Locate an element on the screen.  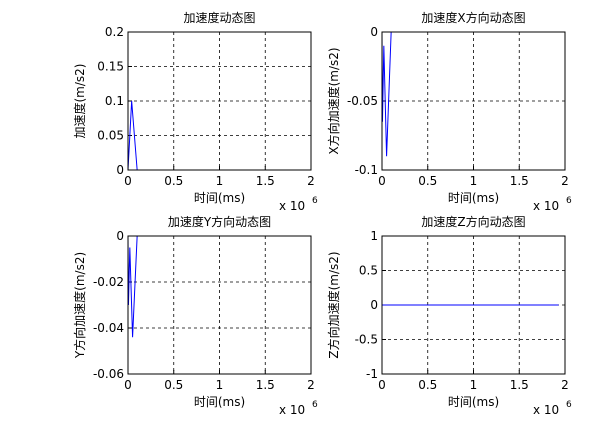
y-tick-label: 0.5 is located at coordinates (368, 271).